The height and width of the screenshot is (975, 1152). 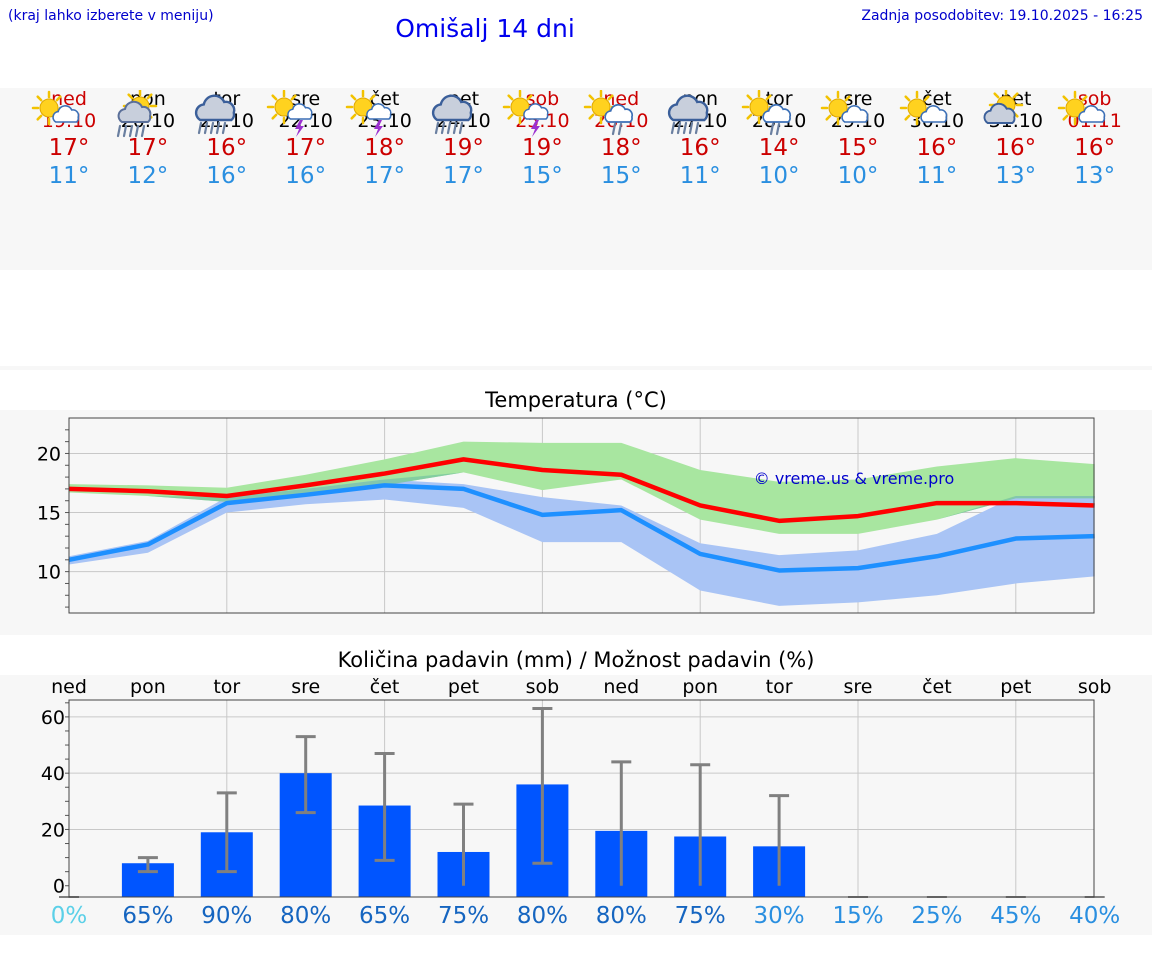 I want to click on day-name: sob, so click(x=1094, y=99).